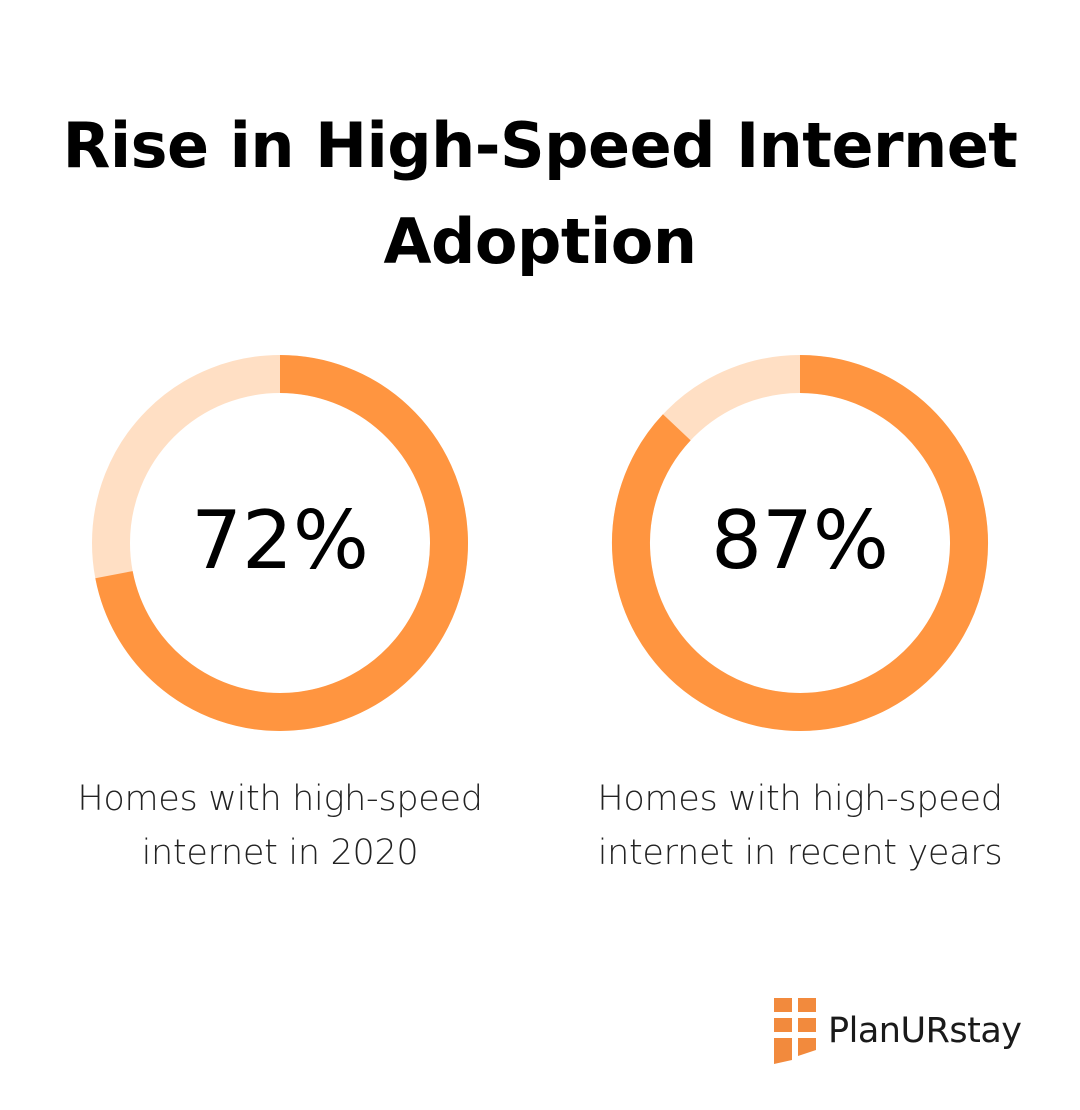 This screenshot has width=1080, height=1110. I want to click on planurstay-logo-icon, so click(795, 1031).